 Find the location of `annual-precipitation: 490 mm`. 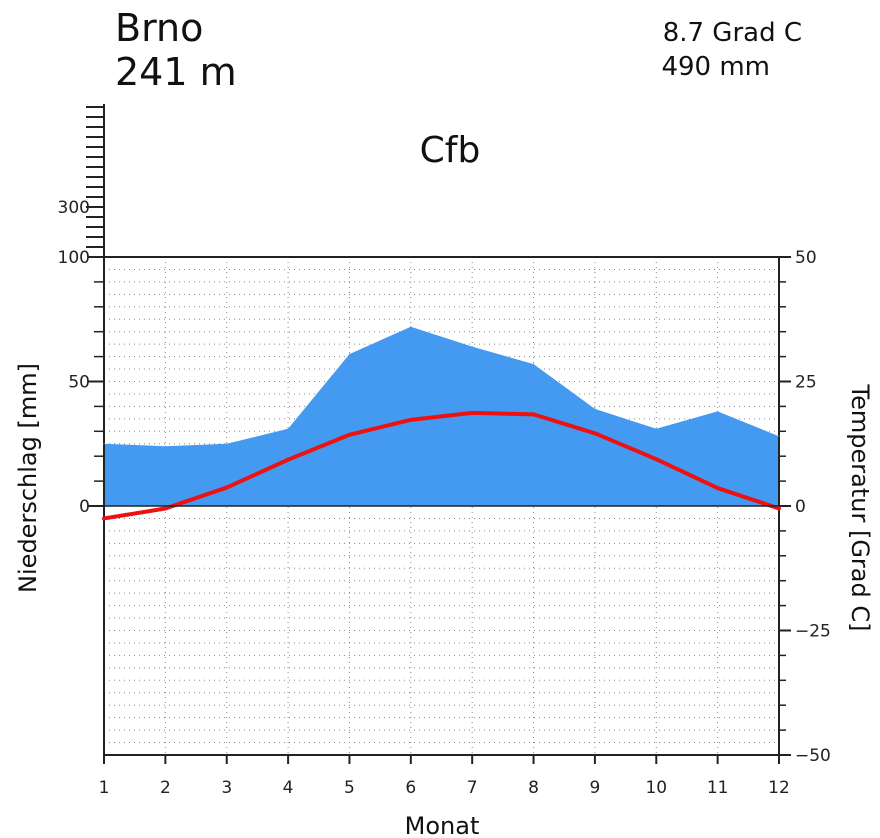

annual-precipitation: 490 mm is located at coordinates (715, 67).